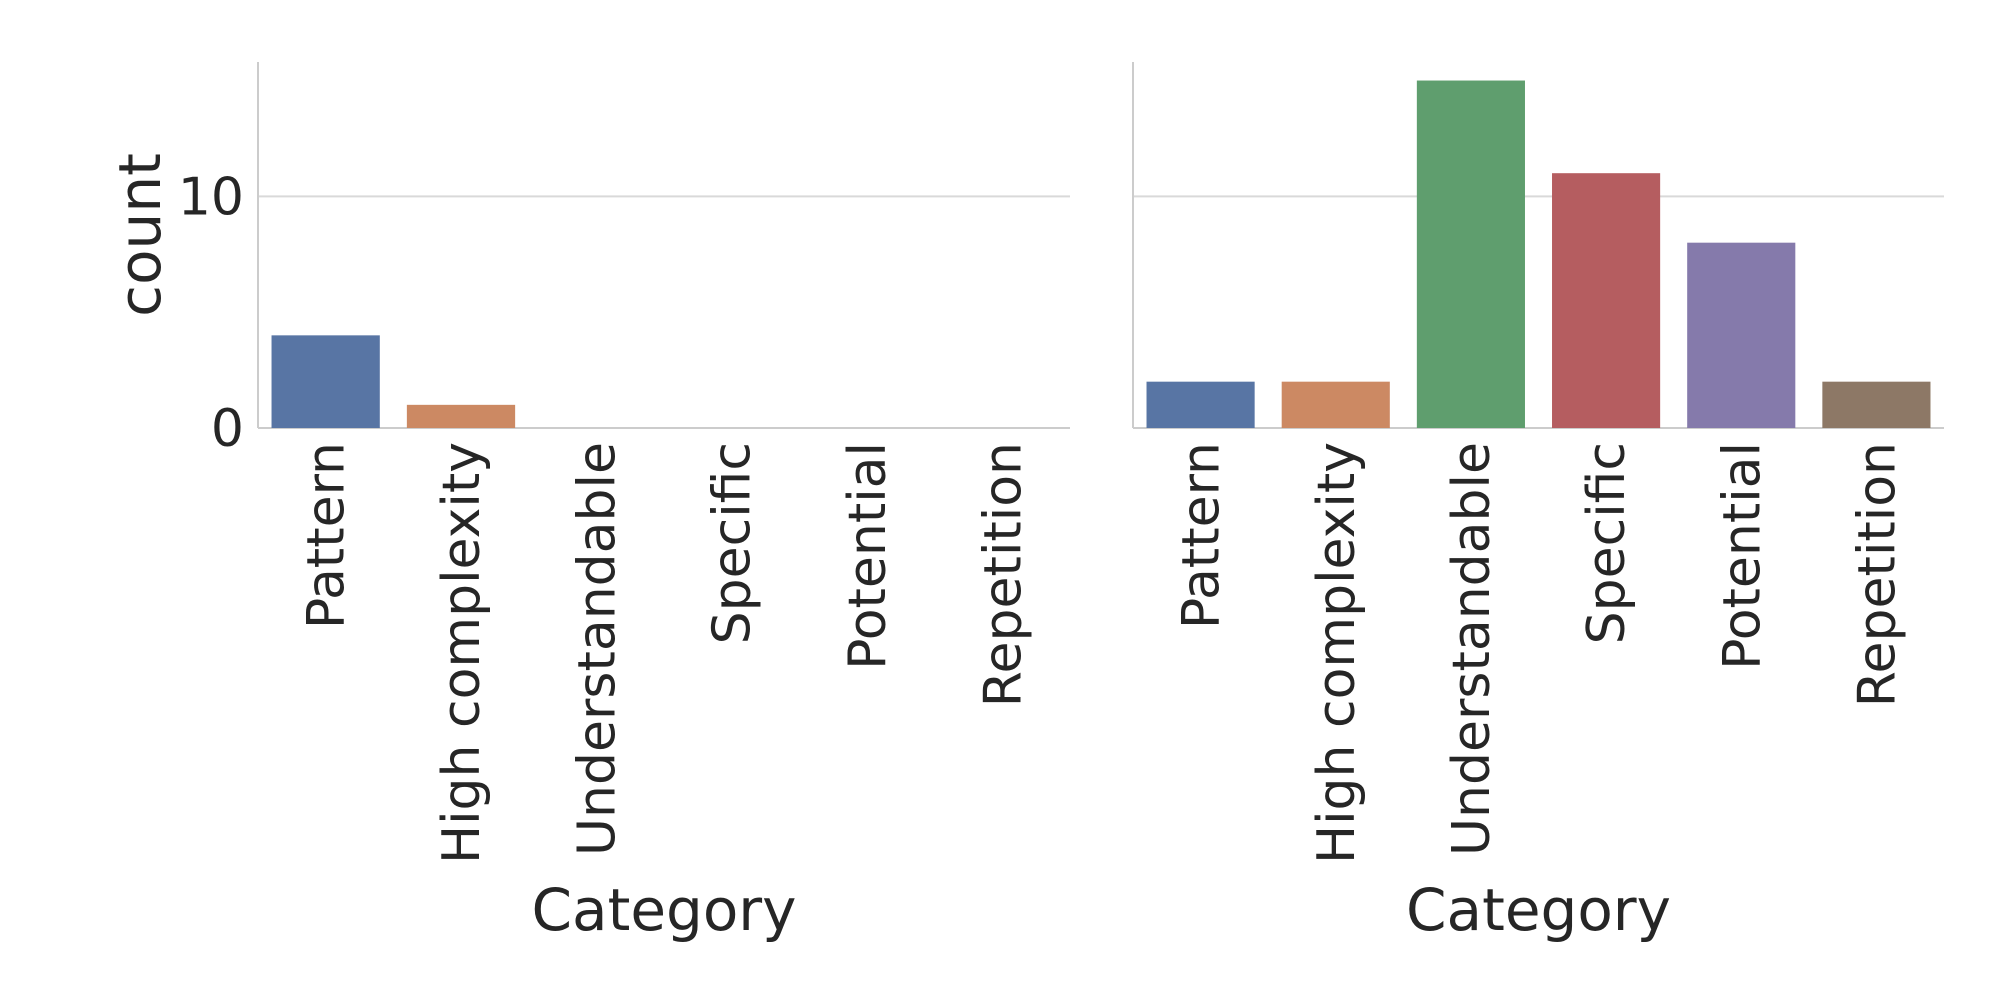 This screenshot has width=2000, height=1005. Describe the element at coordinates (227, 429) in the screenshot. I see `y-tick-label: 0` at that location.